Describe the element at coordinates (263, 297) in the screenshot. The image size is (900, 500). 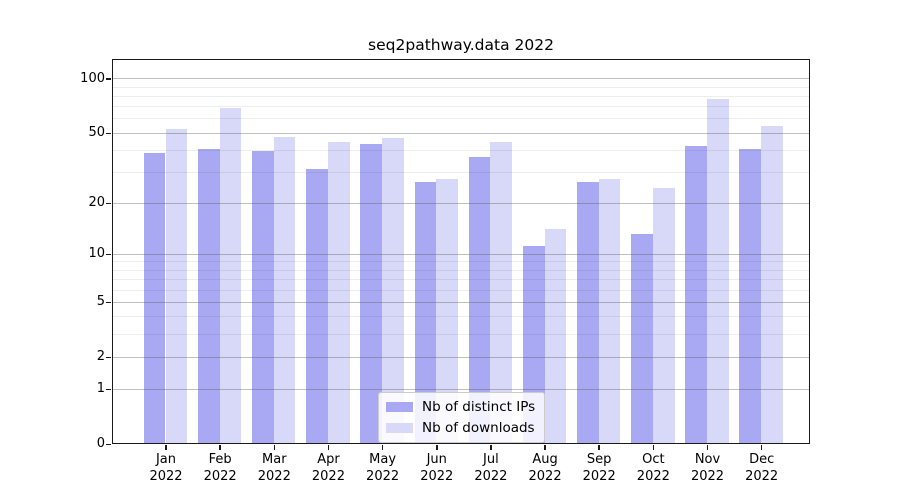
I see `bar-mar-distinct-ips` at that location.